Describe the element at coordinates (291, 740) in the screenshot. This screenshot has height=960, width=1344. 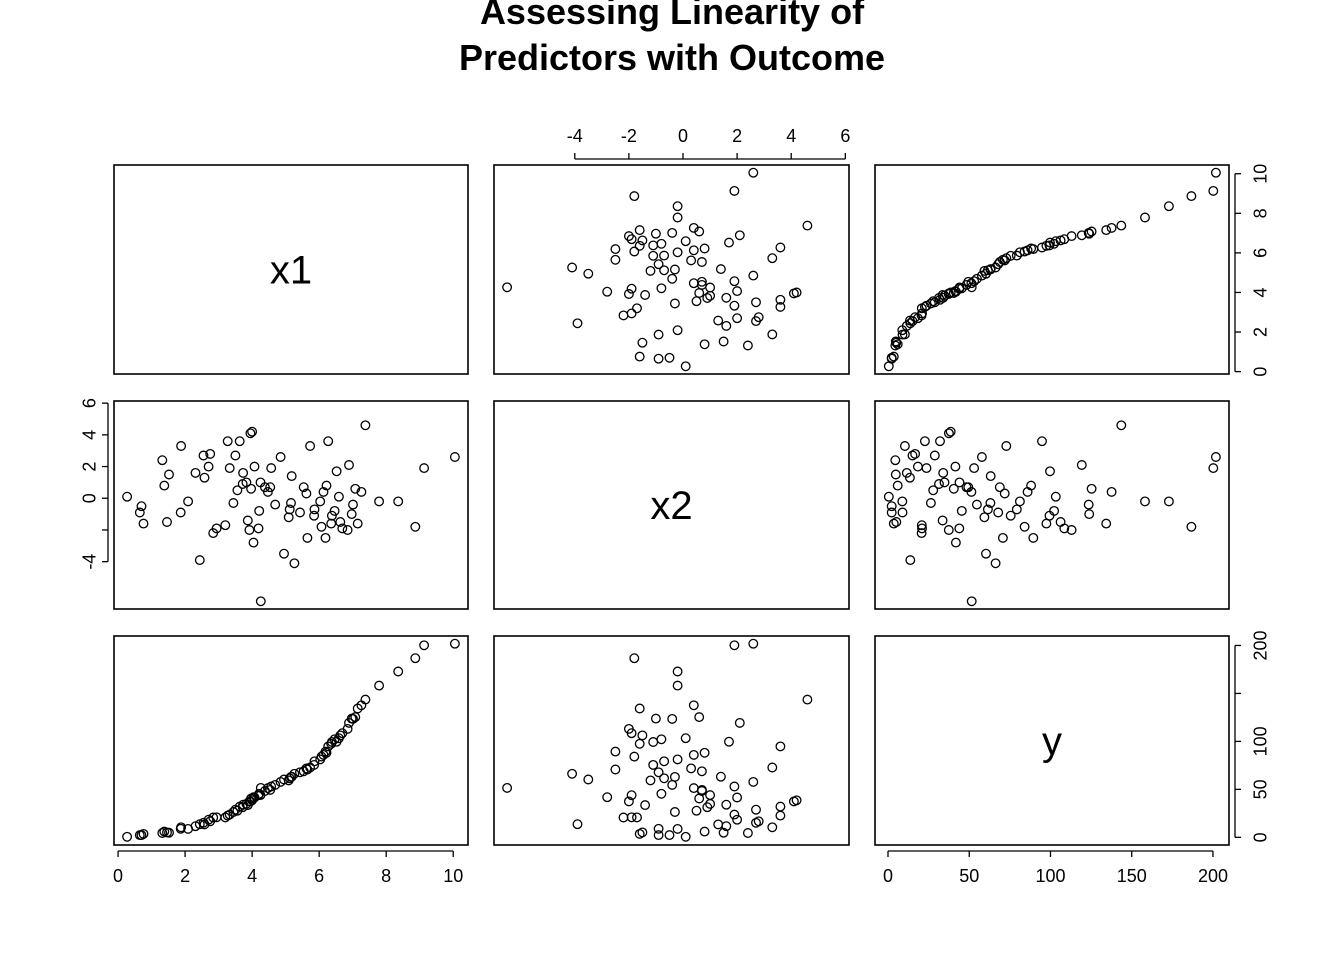
I see `panel-frame-y-x1` at that location.